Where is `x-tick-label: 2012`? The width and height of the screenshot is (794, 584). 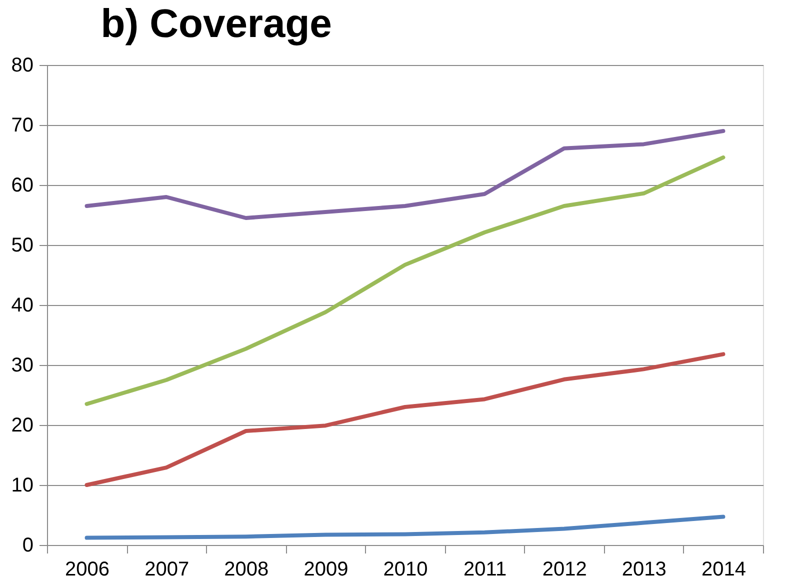 x-tick-label: 2012 is located at coordinates (564, 569).